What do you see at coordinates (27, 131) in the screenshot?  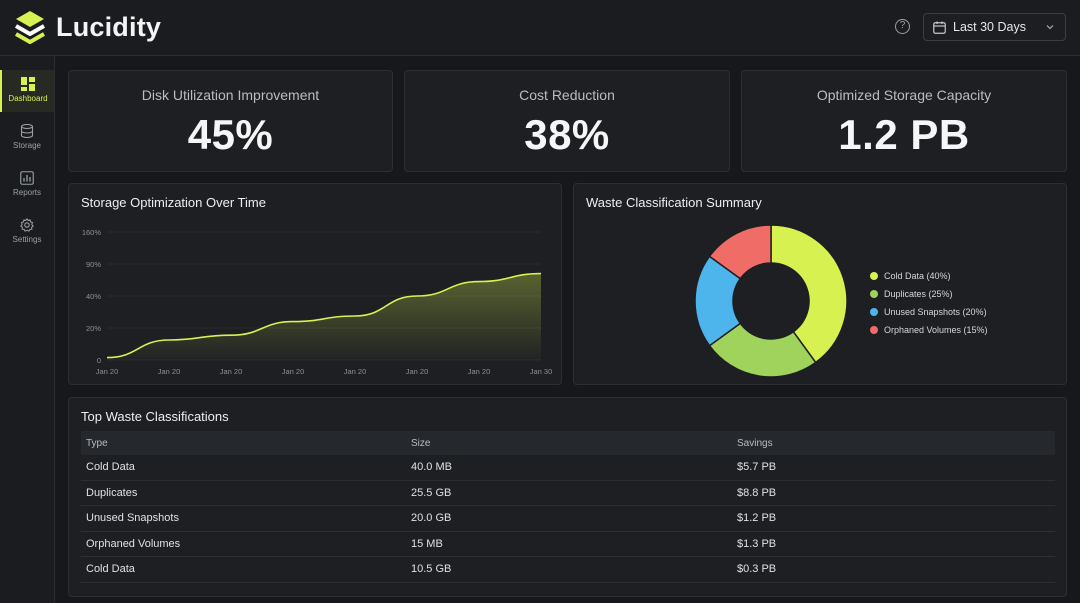 I see `database-icon` at bounding box center [27, 131].